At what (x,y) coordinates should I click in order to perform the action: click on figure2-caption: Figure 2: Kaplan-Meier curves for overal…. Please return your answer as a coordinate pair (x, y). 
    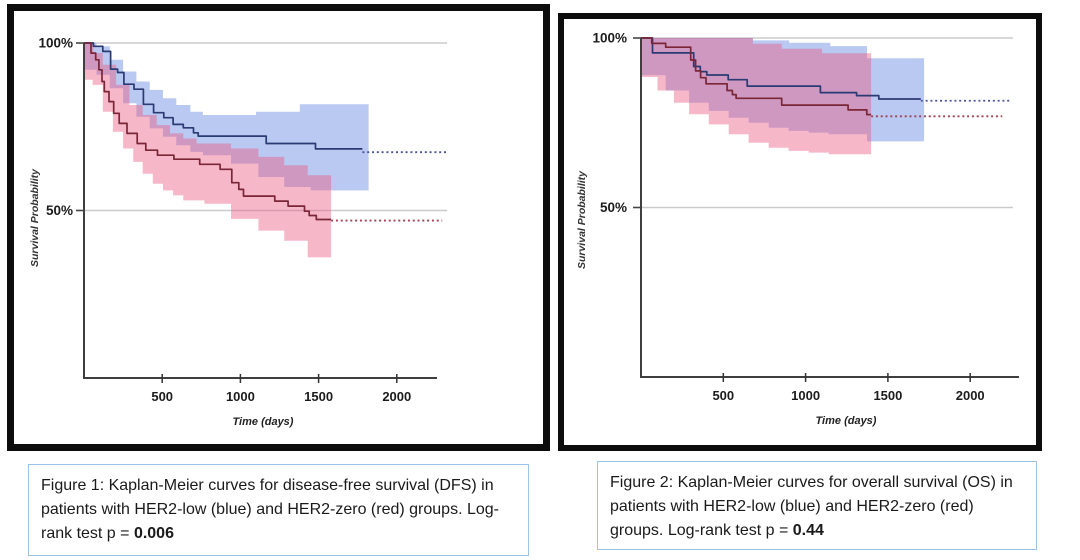
    Looking at the image, I should click on (817, 505).